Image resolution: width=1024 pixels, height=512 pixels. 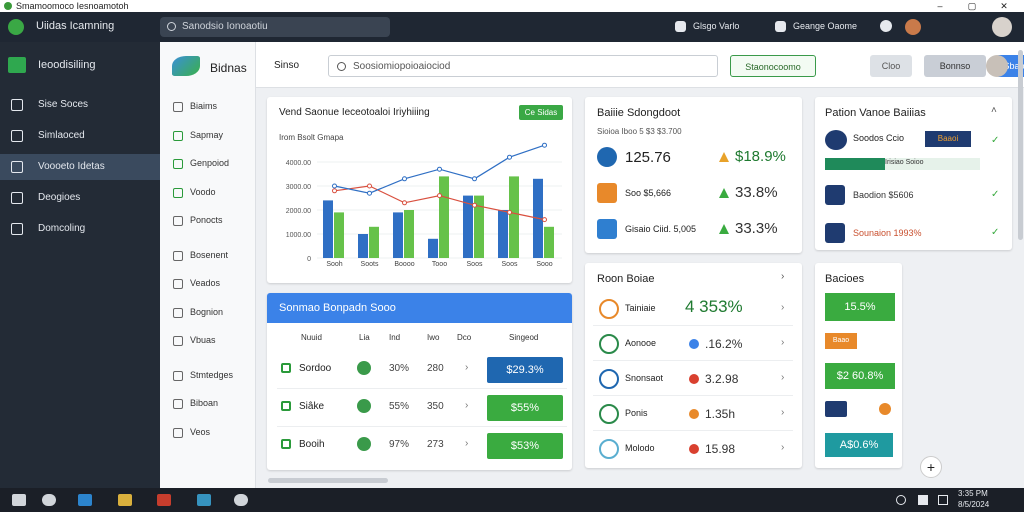 What do you see at coordinates (859, 445) in the screenshot?
I see `balance-tile: A$0.6%` at bounding box center [859, 445].